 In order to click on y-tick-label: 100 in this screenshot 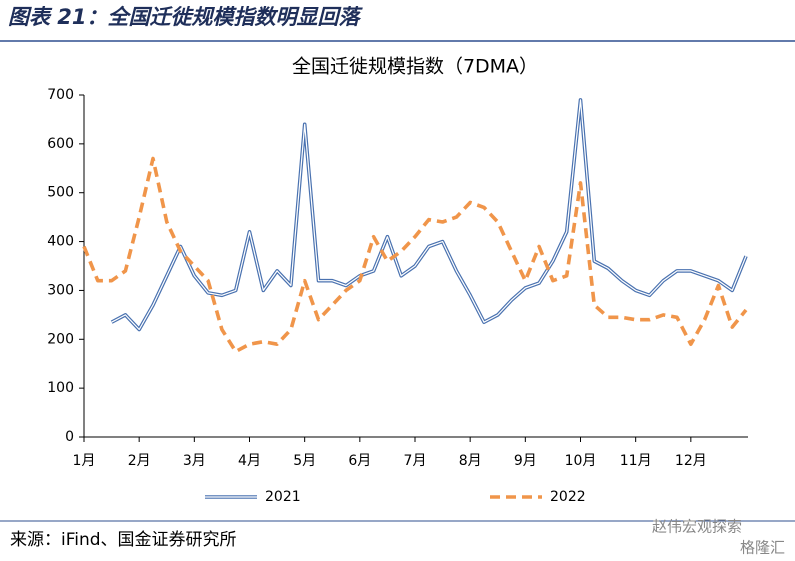, I will do `click(60, 388)`.